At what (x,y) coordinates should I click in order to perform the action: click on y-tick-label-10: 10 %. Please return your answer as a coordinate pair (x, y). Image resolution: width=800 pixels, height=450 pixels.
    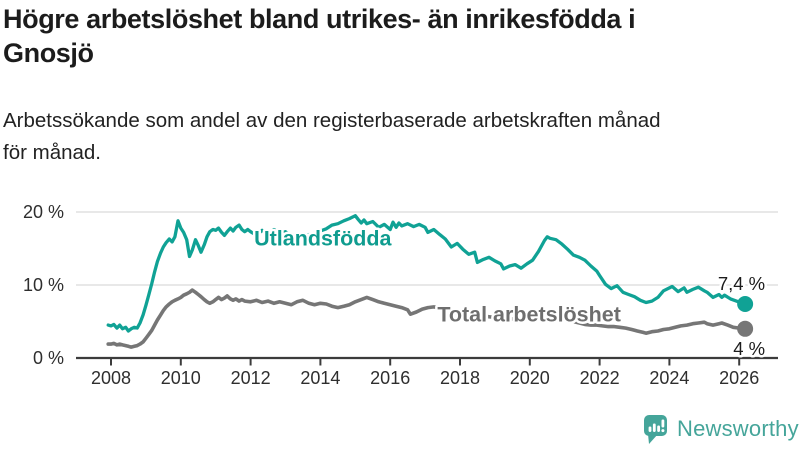
    Looking at the image, I should click on (43, 285).